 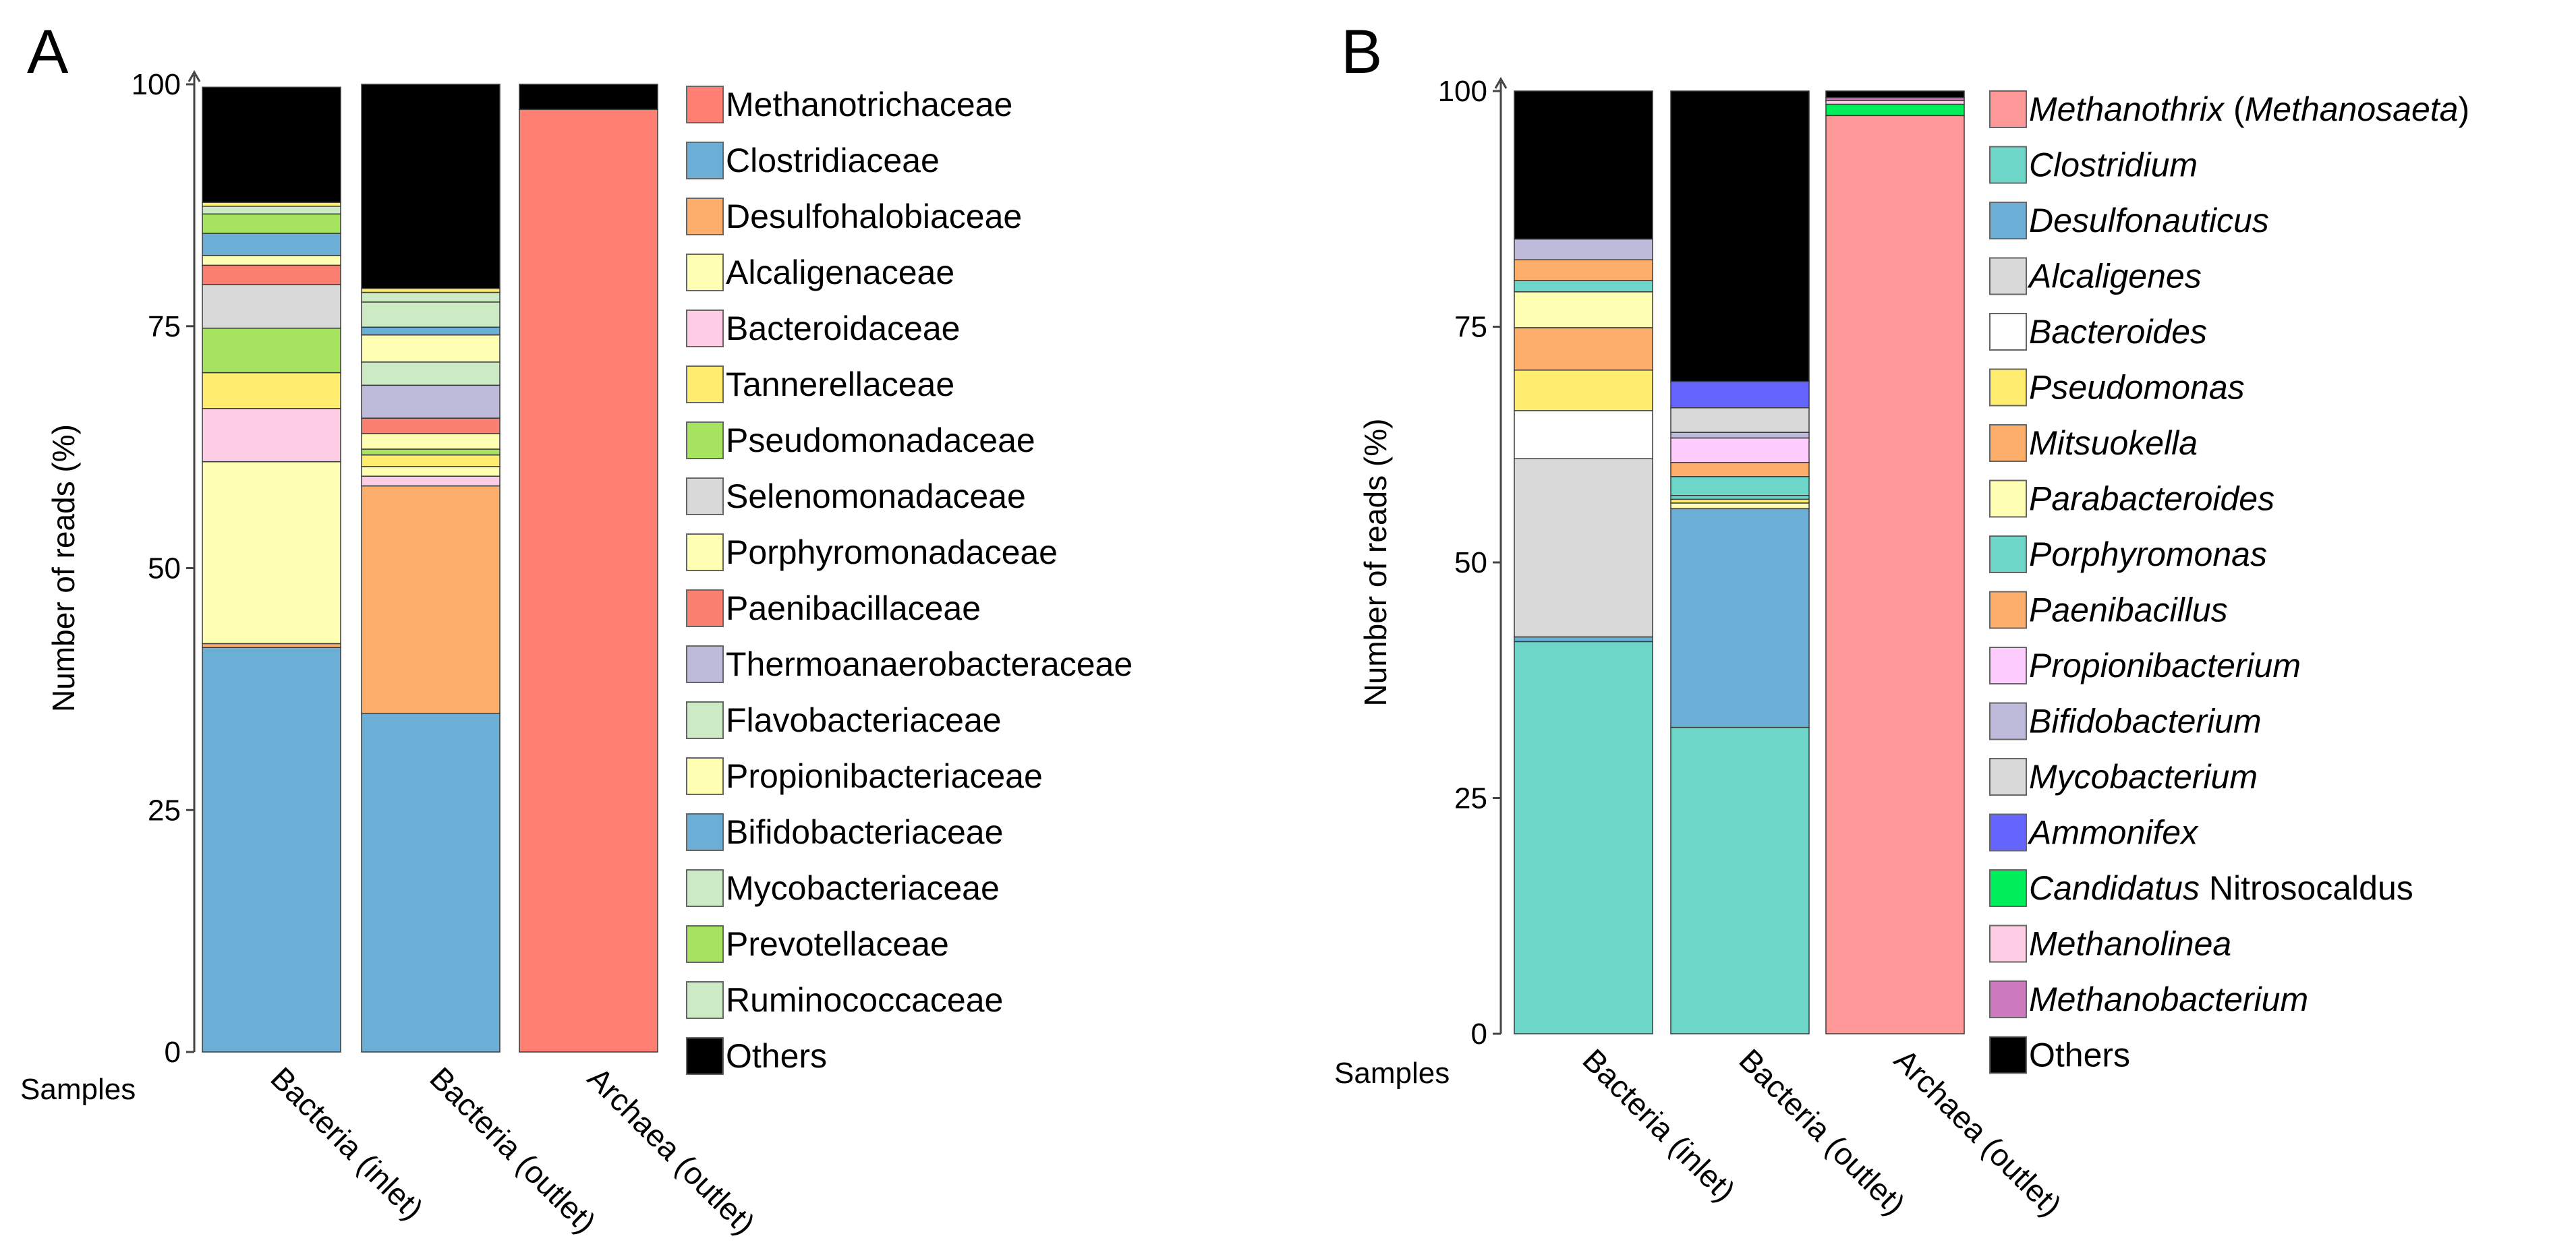 What do you see at coordinates (1583, 390) in the screenshot?
I see `bar-segment-pseudomonas-upper` at bounding box center [1583, 390].